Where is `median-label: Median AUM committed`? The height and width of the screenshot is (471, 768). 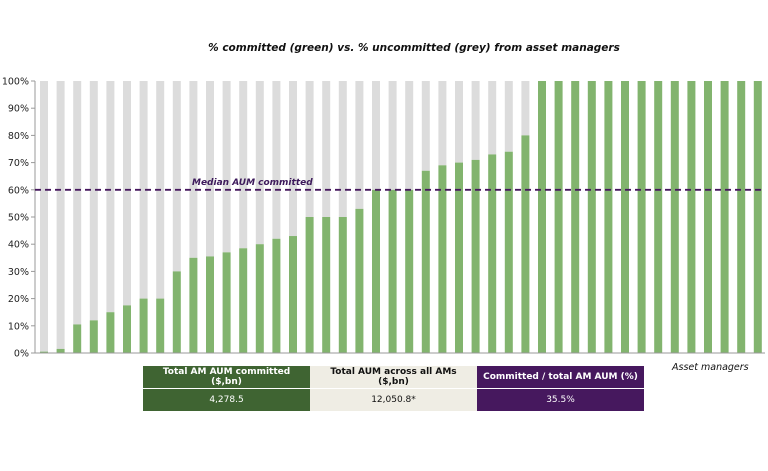
median-label: Median AUM committed is located at coordinates (252, 183).